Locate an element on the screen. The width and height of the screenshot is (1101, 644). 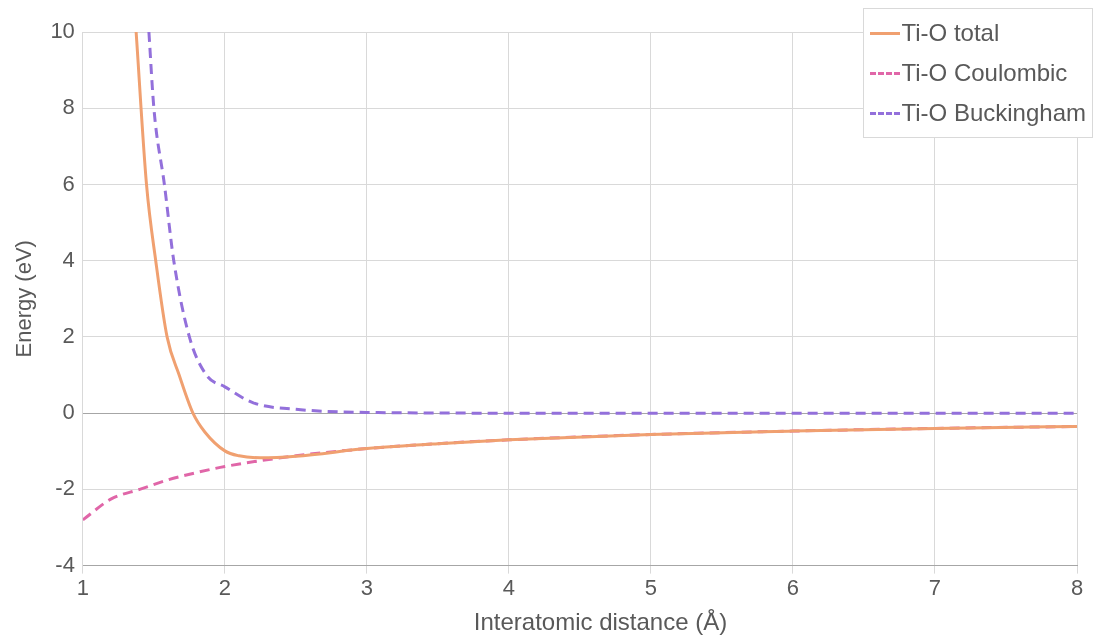
y-tick-label: -4 is located at coordinates (65, 564).